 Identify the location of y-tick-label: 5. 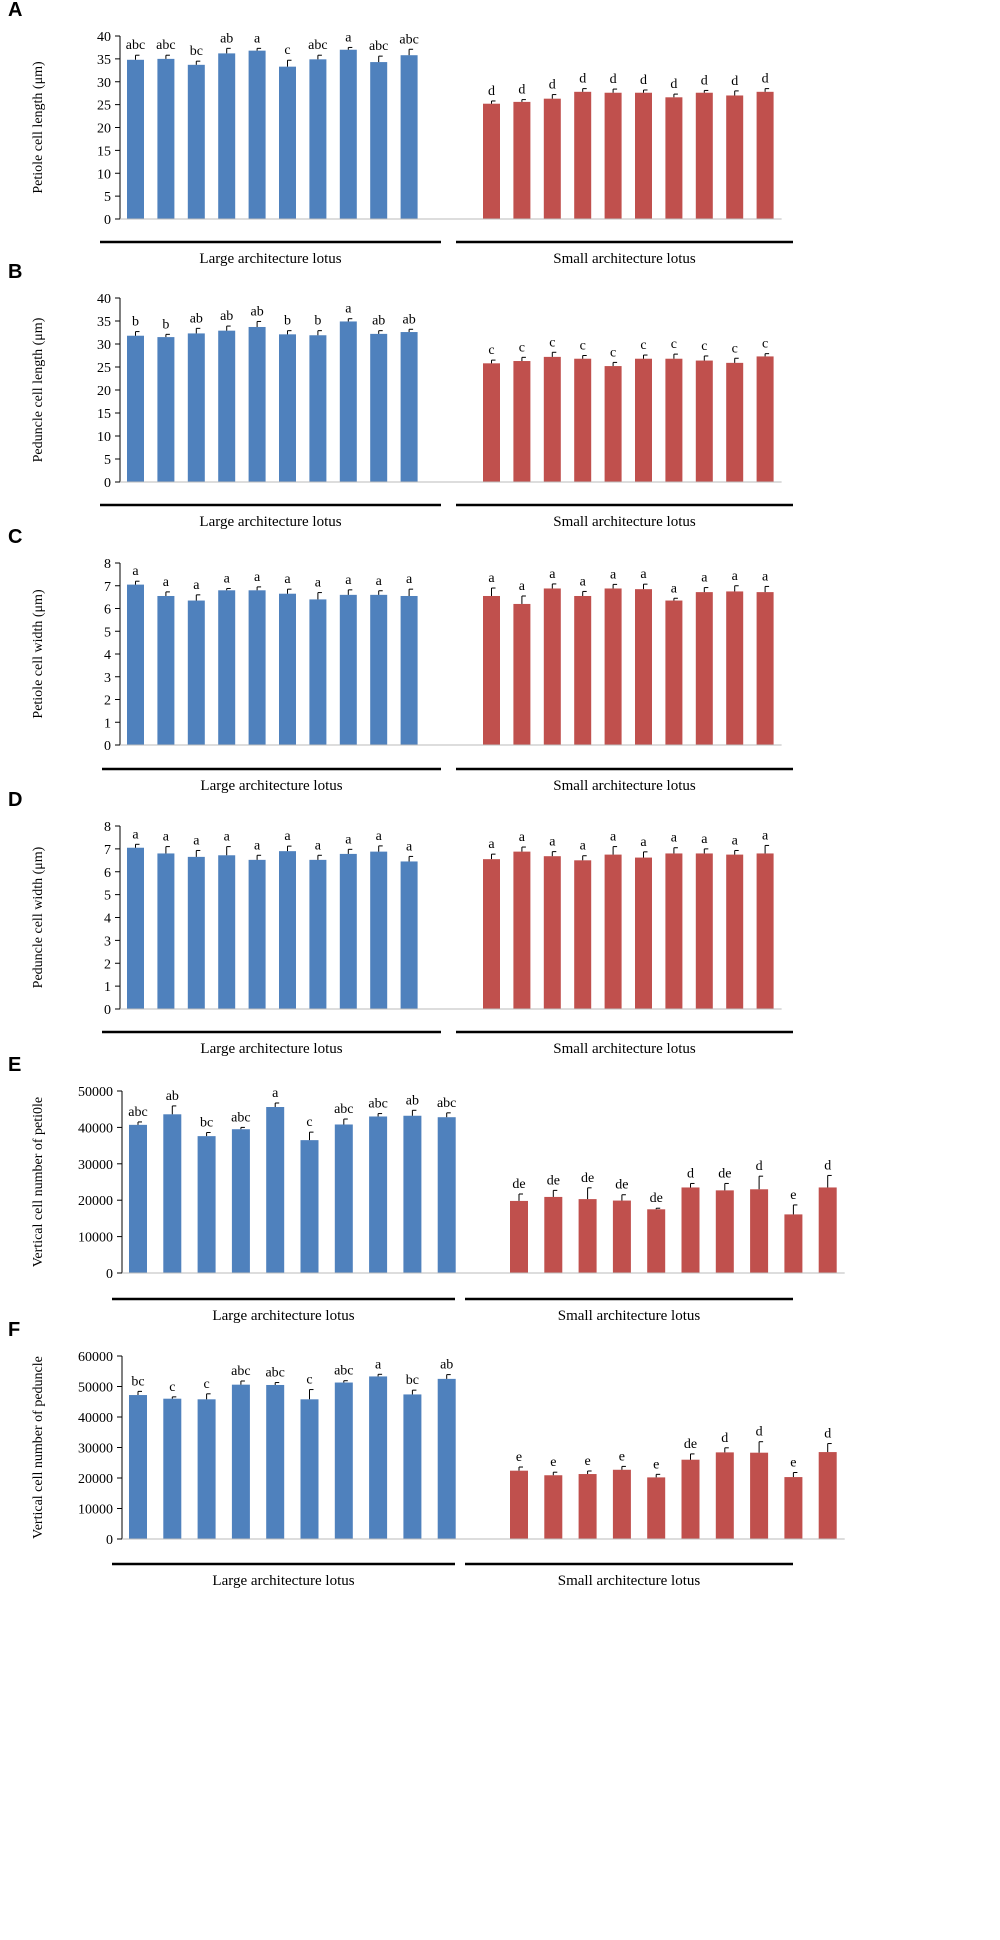
(107, 460).